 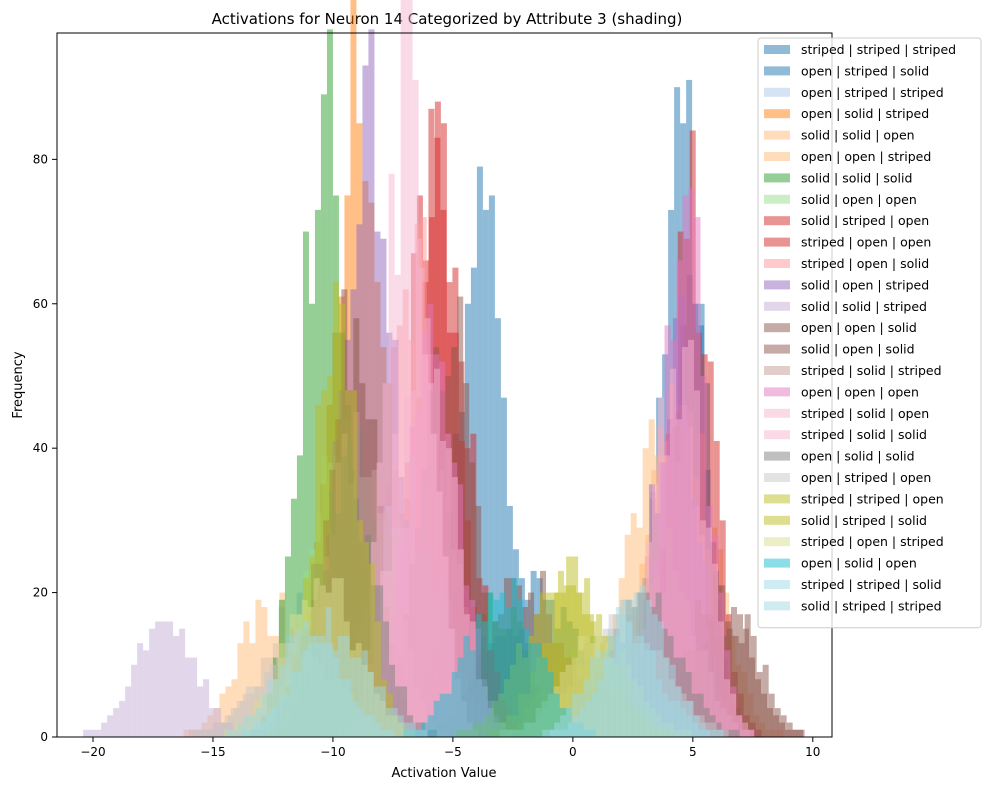 What do you see at coordinates (858, 135) in the screenshot?
I see `legend-label: solid | solid | open` at bounding box center [858, 135].